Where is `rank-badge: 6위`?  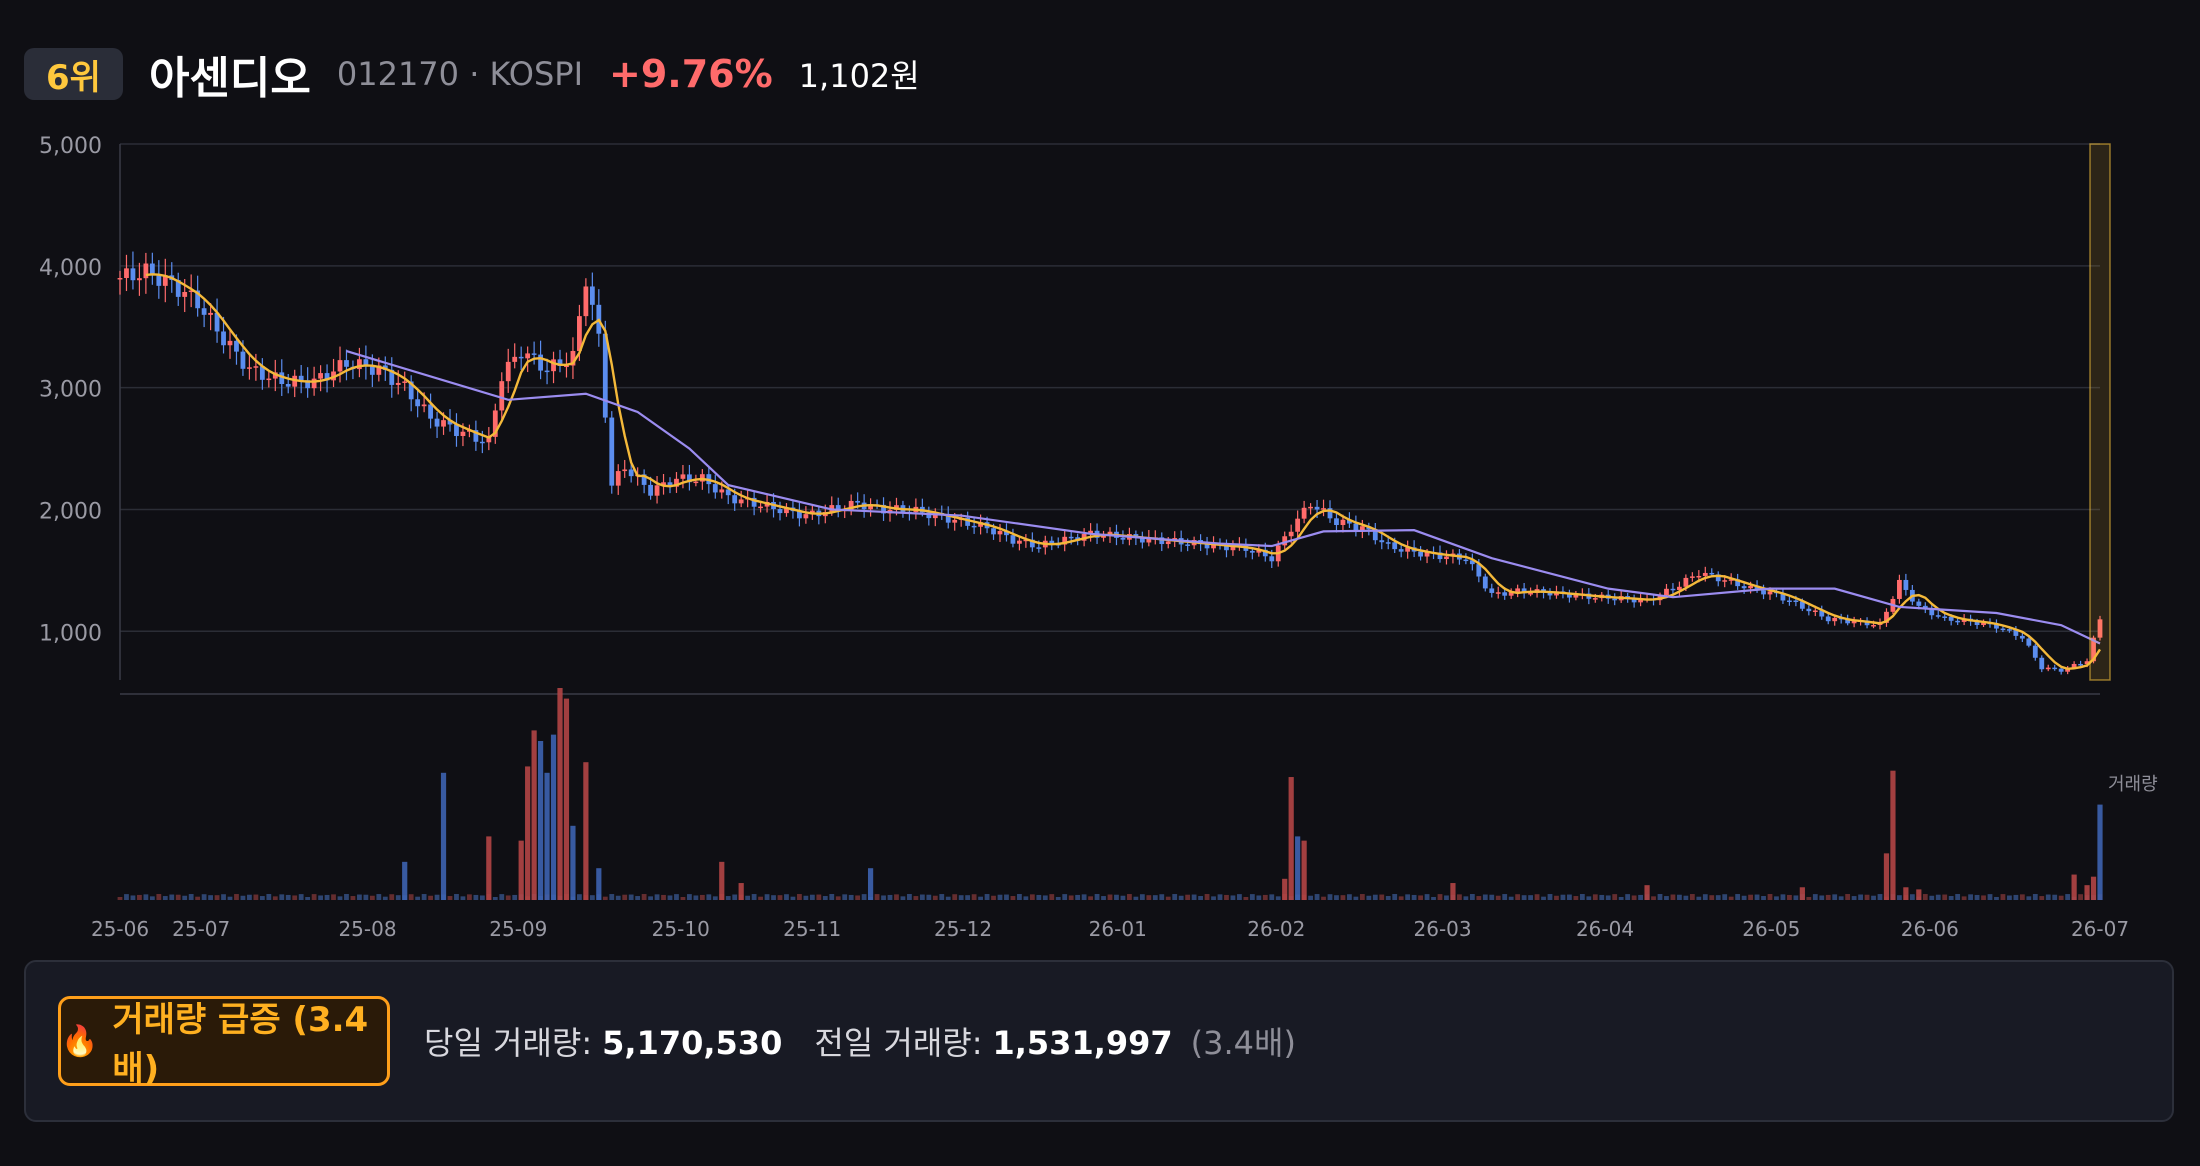
rank-badge: 6위 is located at coordinates (73, 74).